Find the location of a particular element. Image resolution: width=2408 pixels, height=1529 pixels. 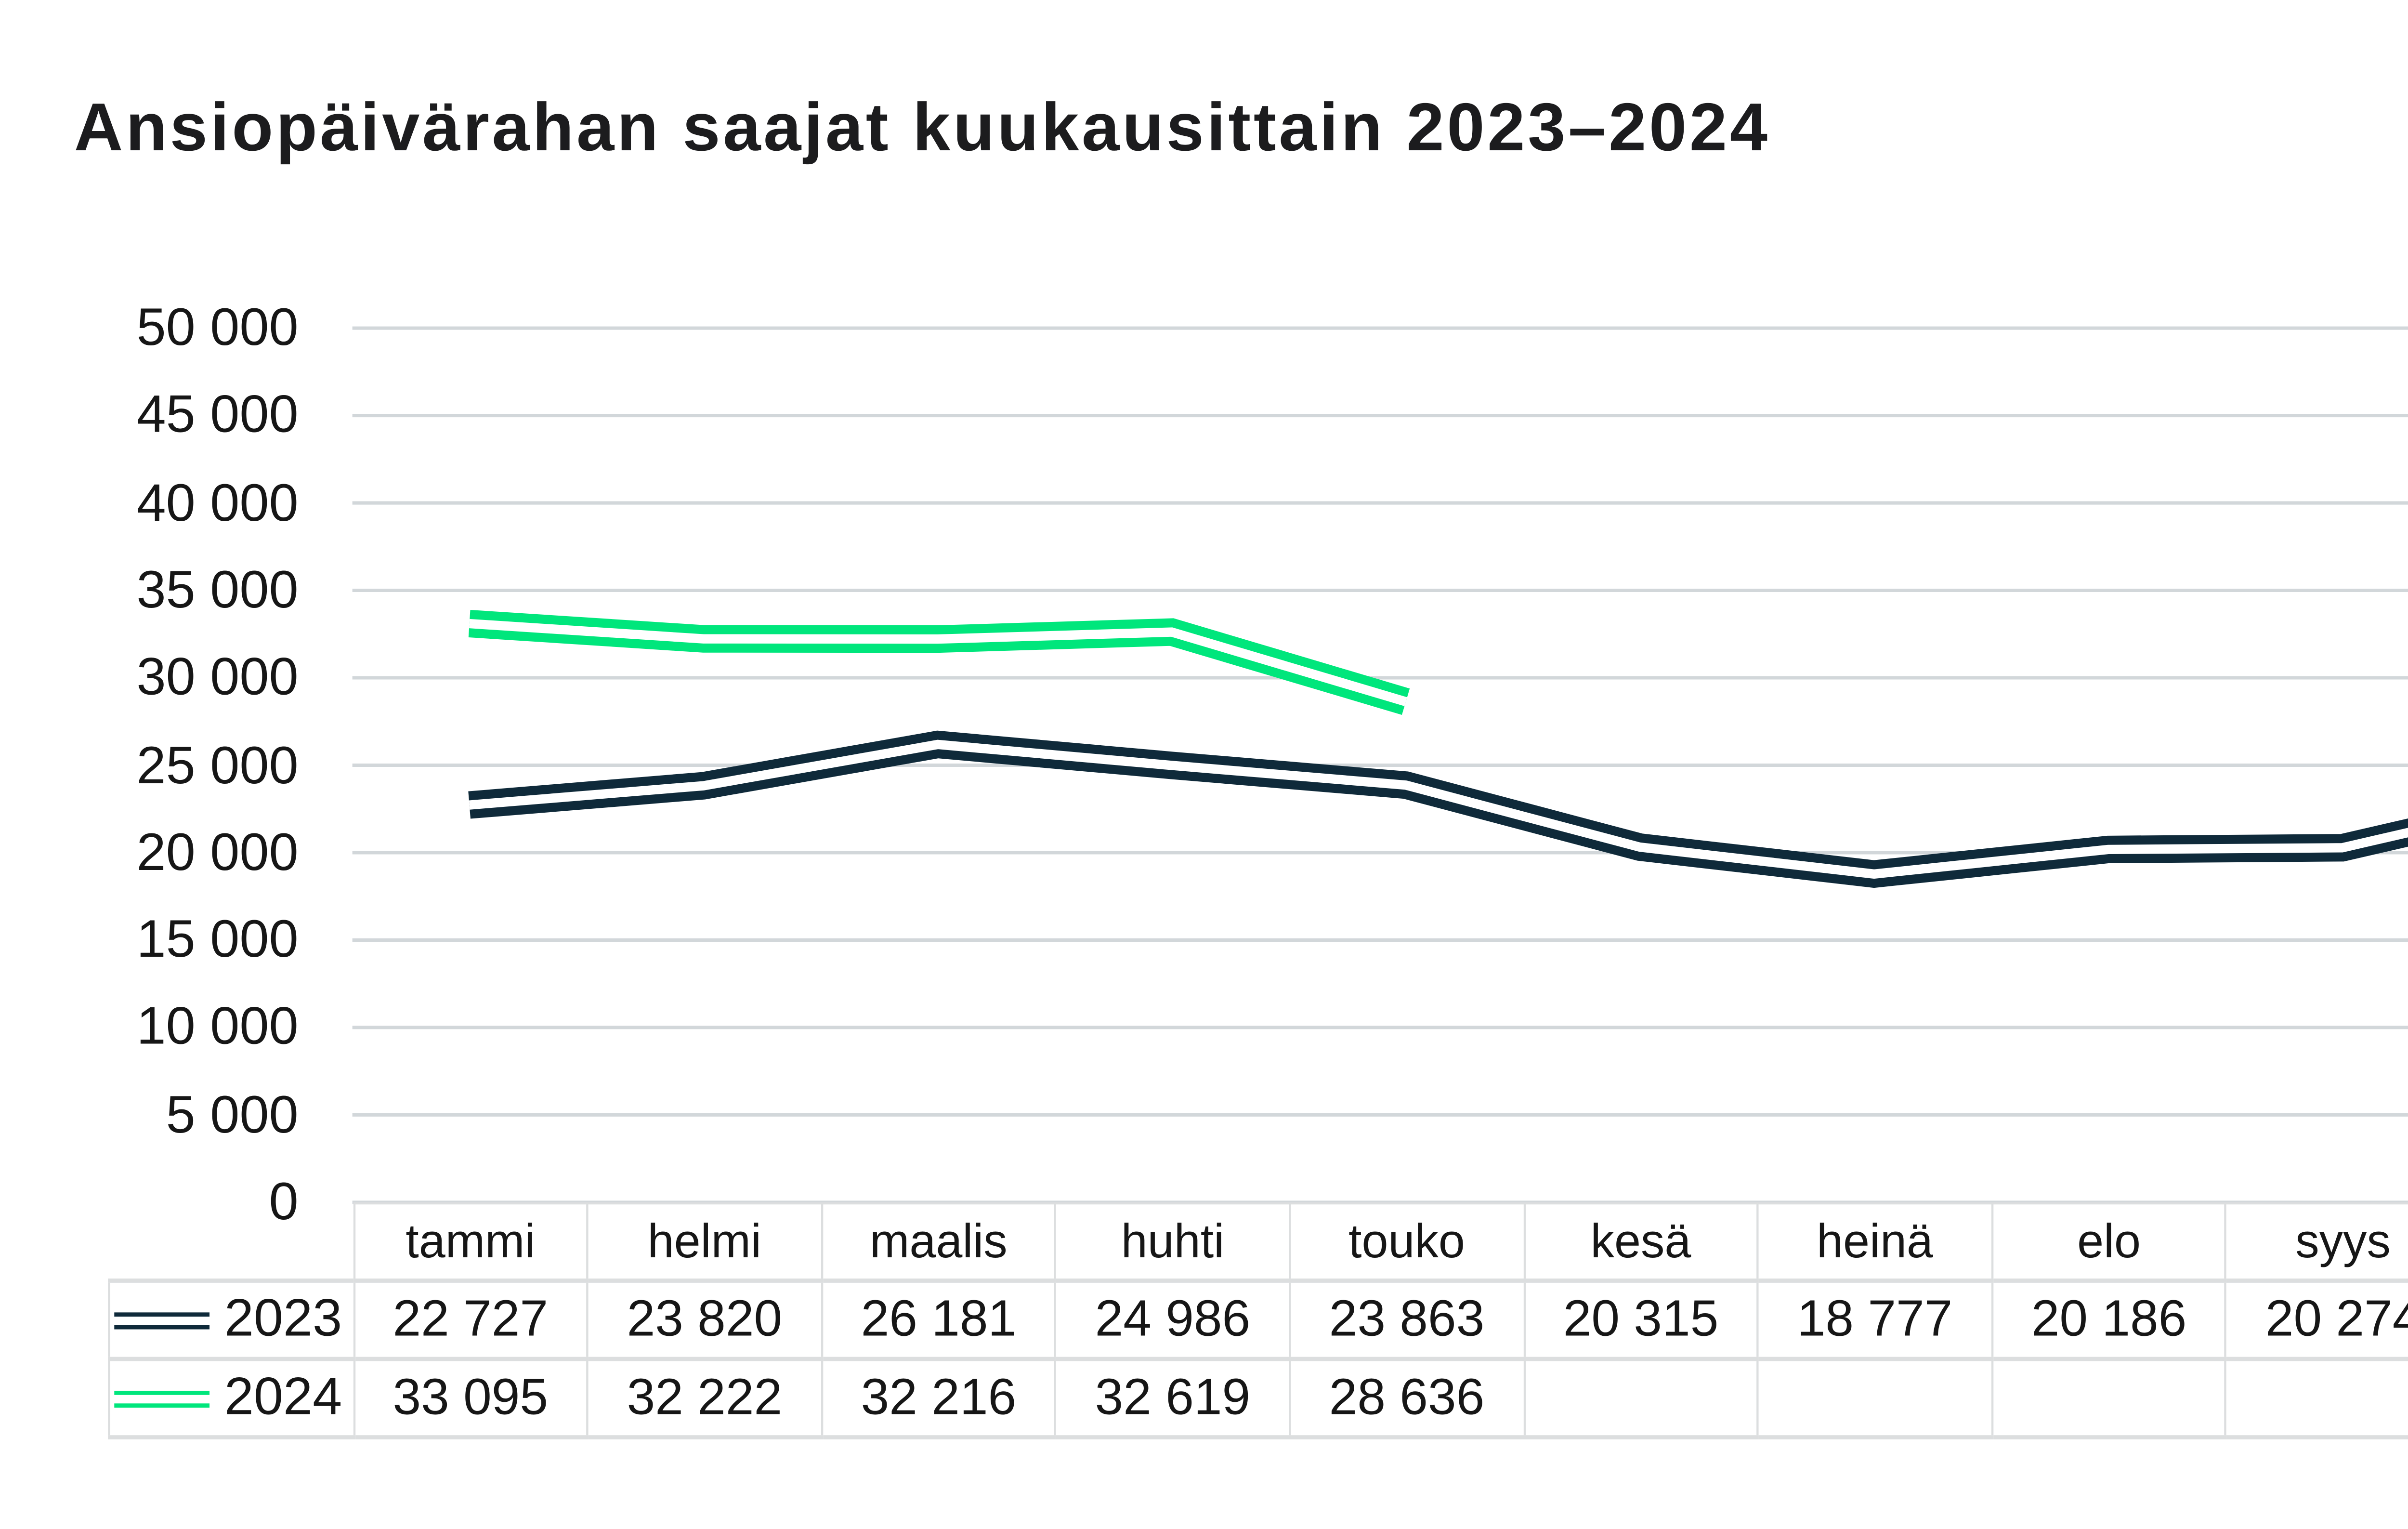

y-axis-tick-label: 25 000 is located at coordinates (217, 765).